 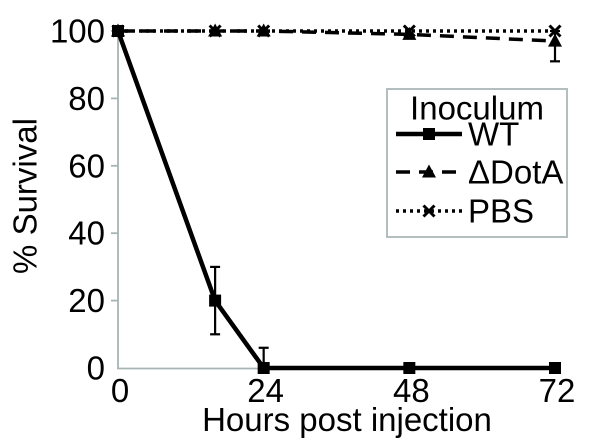 What do you see at coordinates (86, 300) in the screenshot?
I see `y-tick-label: 20` at bounding box center [86, 300].